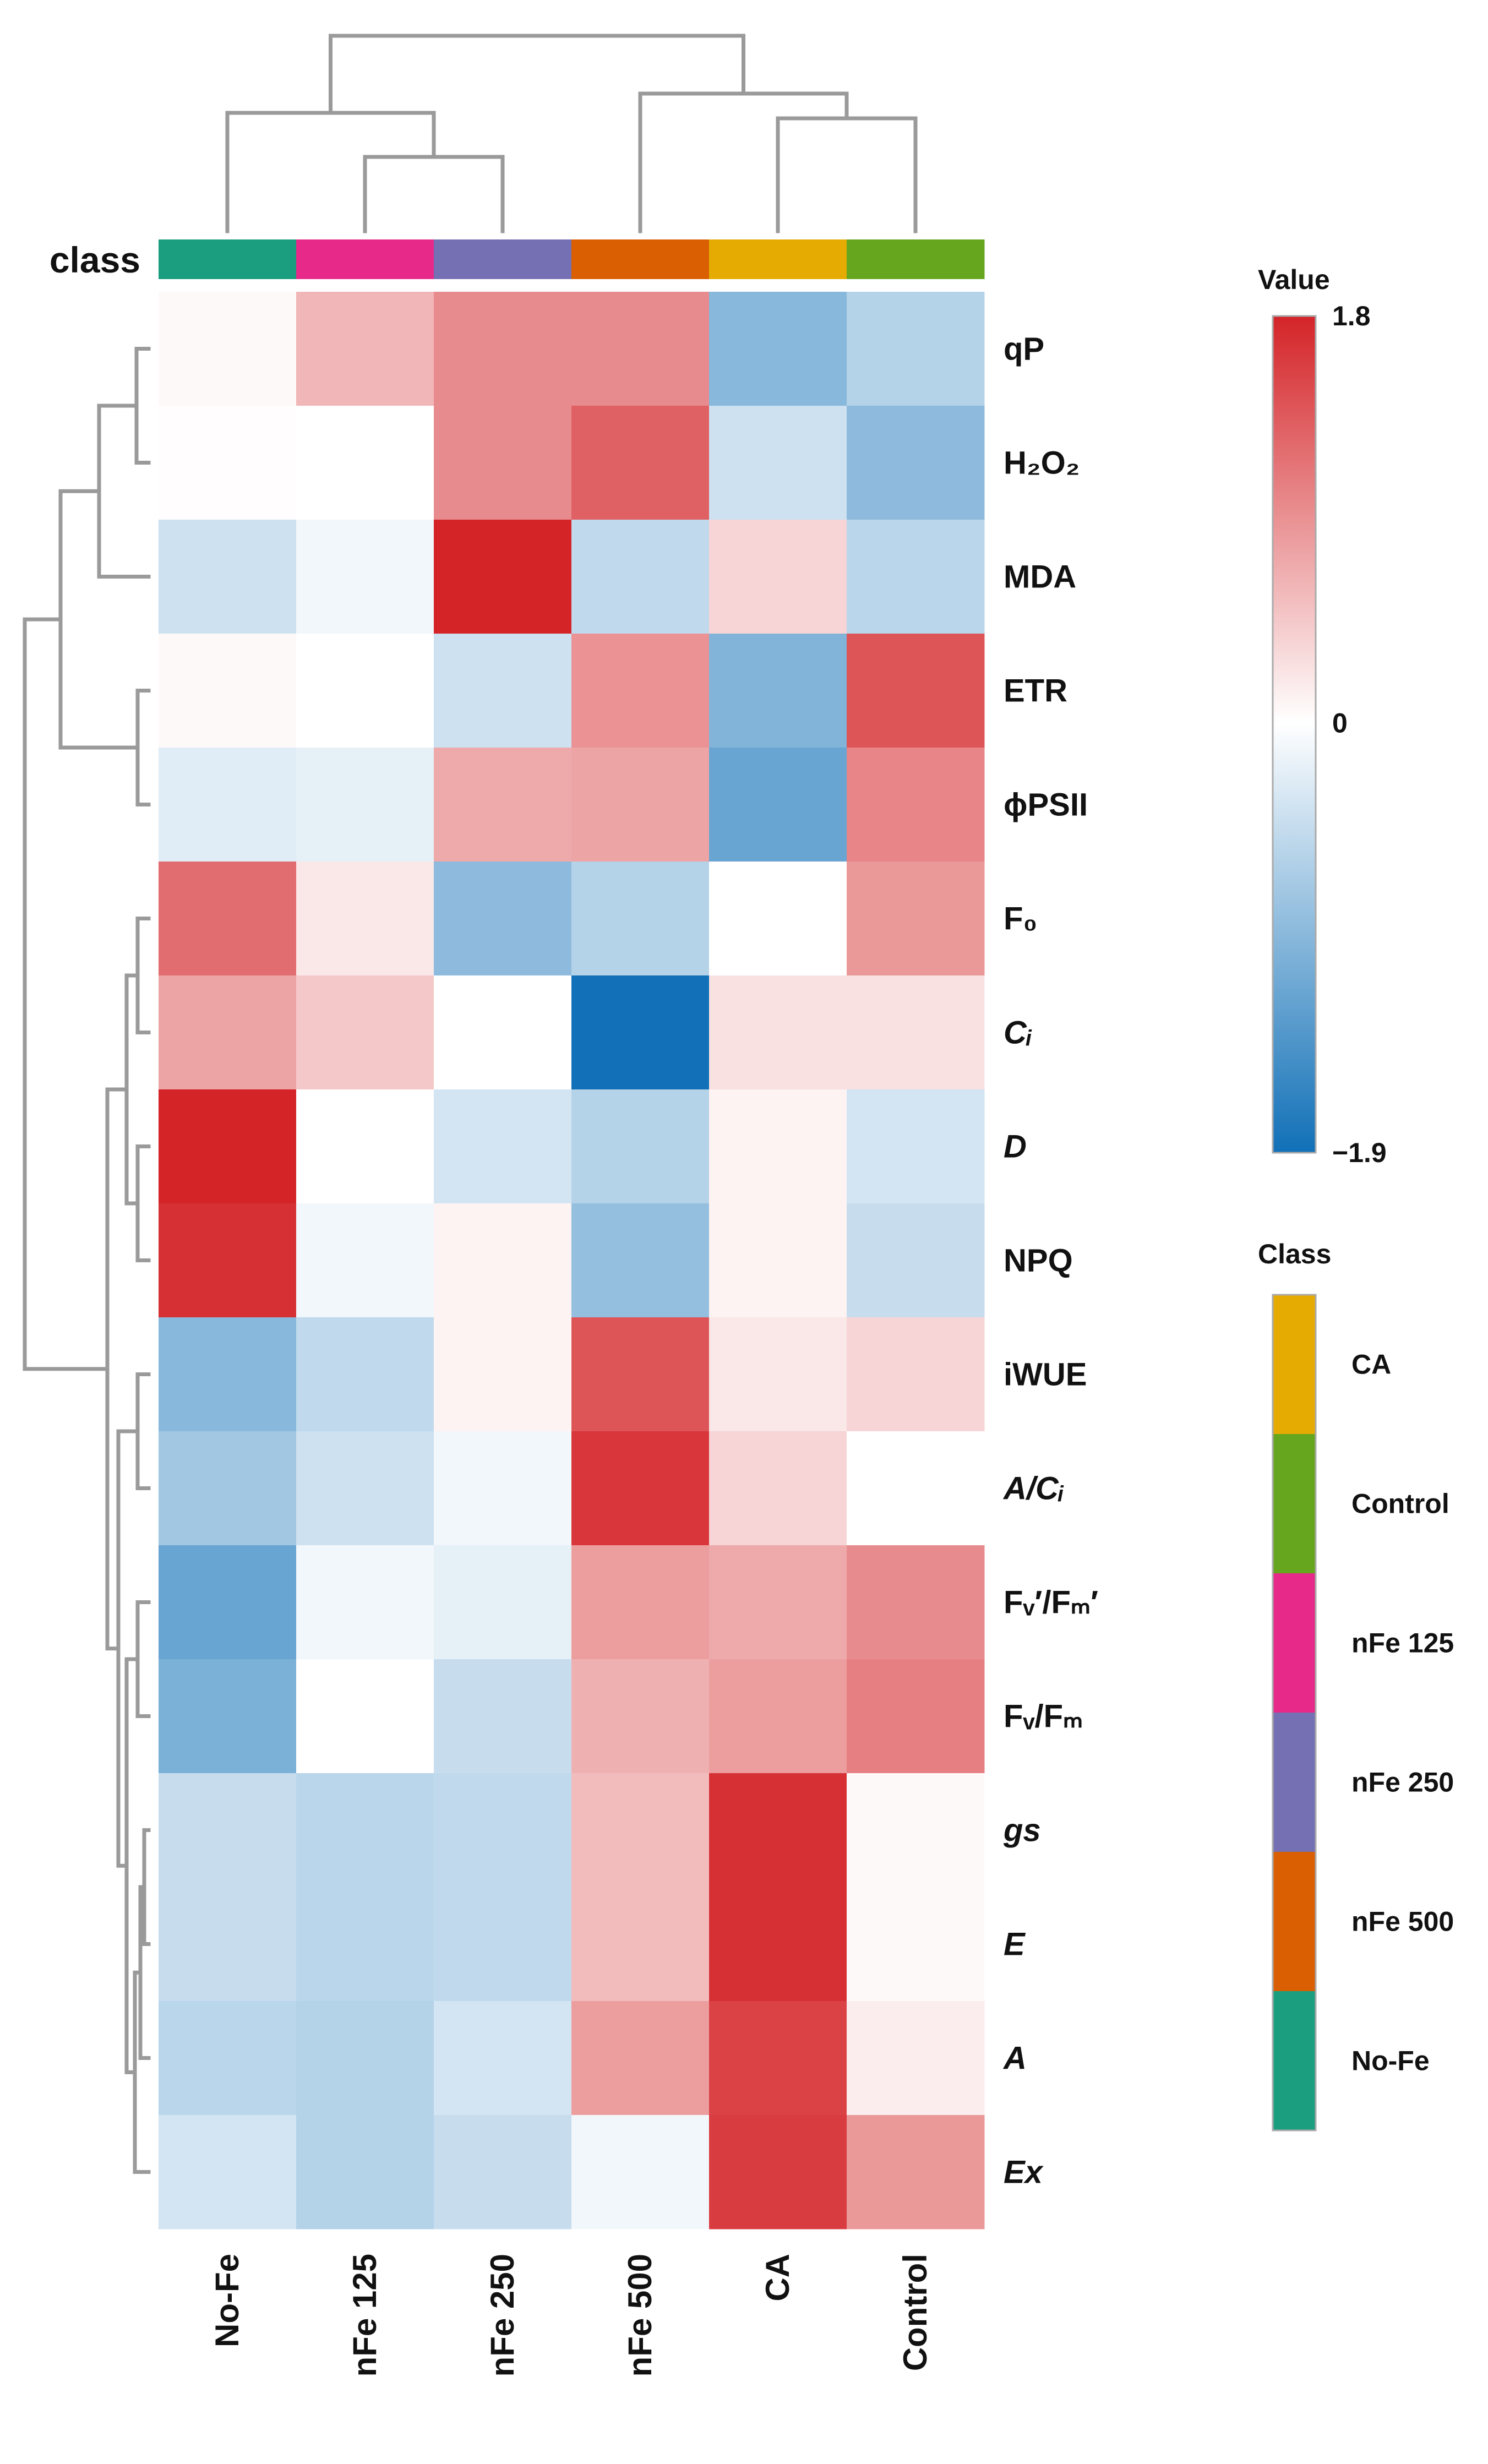  Describe the element at coordinates (1033, 1489) in the screenshot. I see `row-label-a-ci: A/Cᵢ` at that location.